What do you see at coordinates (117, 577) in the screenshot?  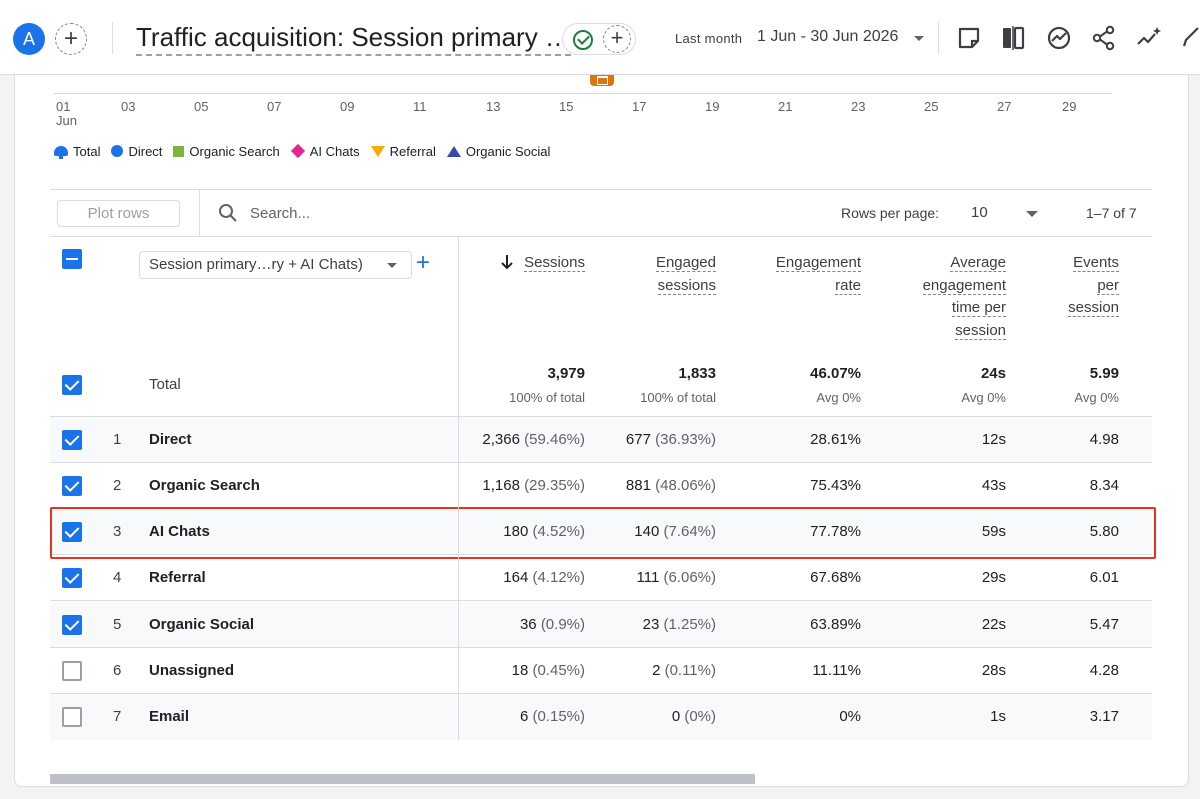 I see `row-number: 4` at bounding box center [117, 577].